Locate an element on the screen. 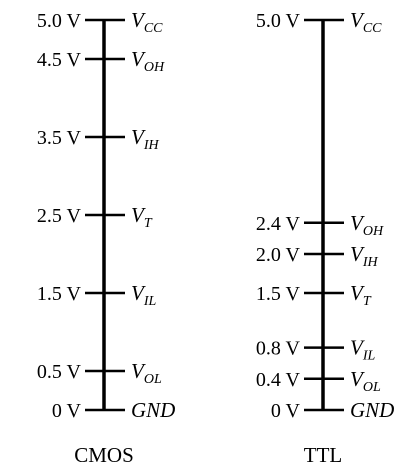 The height and width of the screenshot is (471, 418). ttl-gnd-symbol-label: GND is located at coordinates (372, 410).